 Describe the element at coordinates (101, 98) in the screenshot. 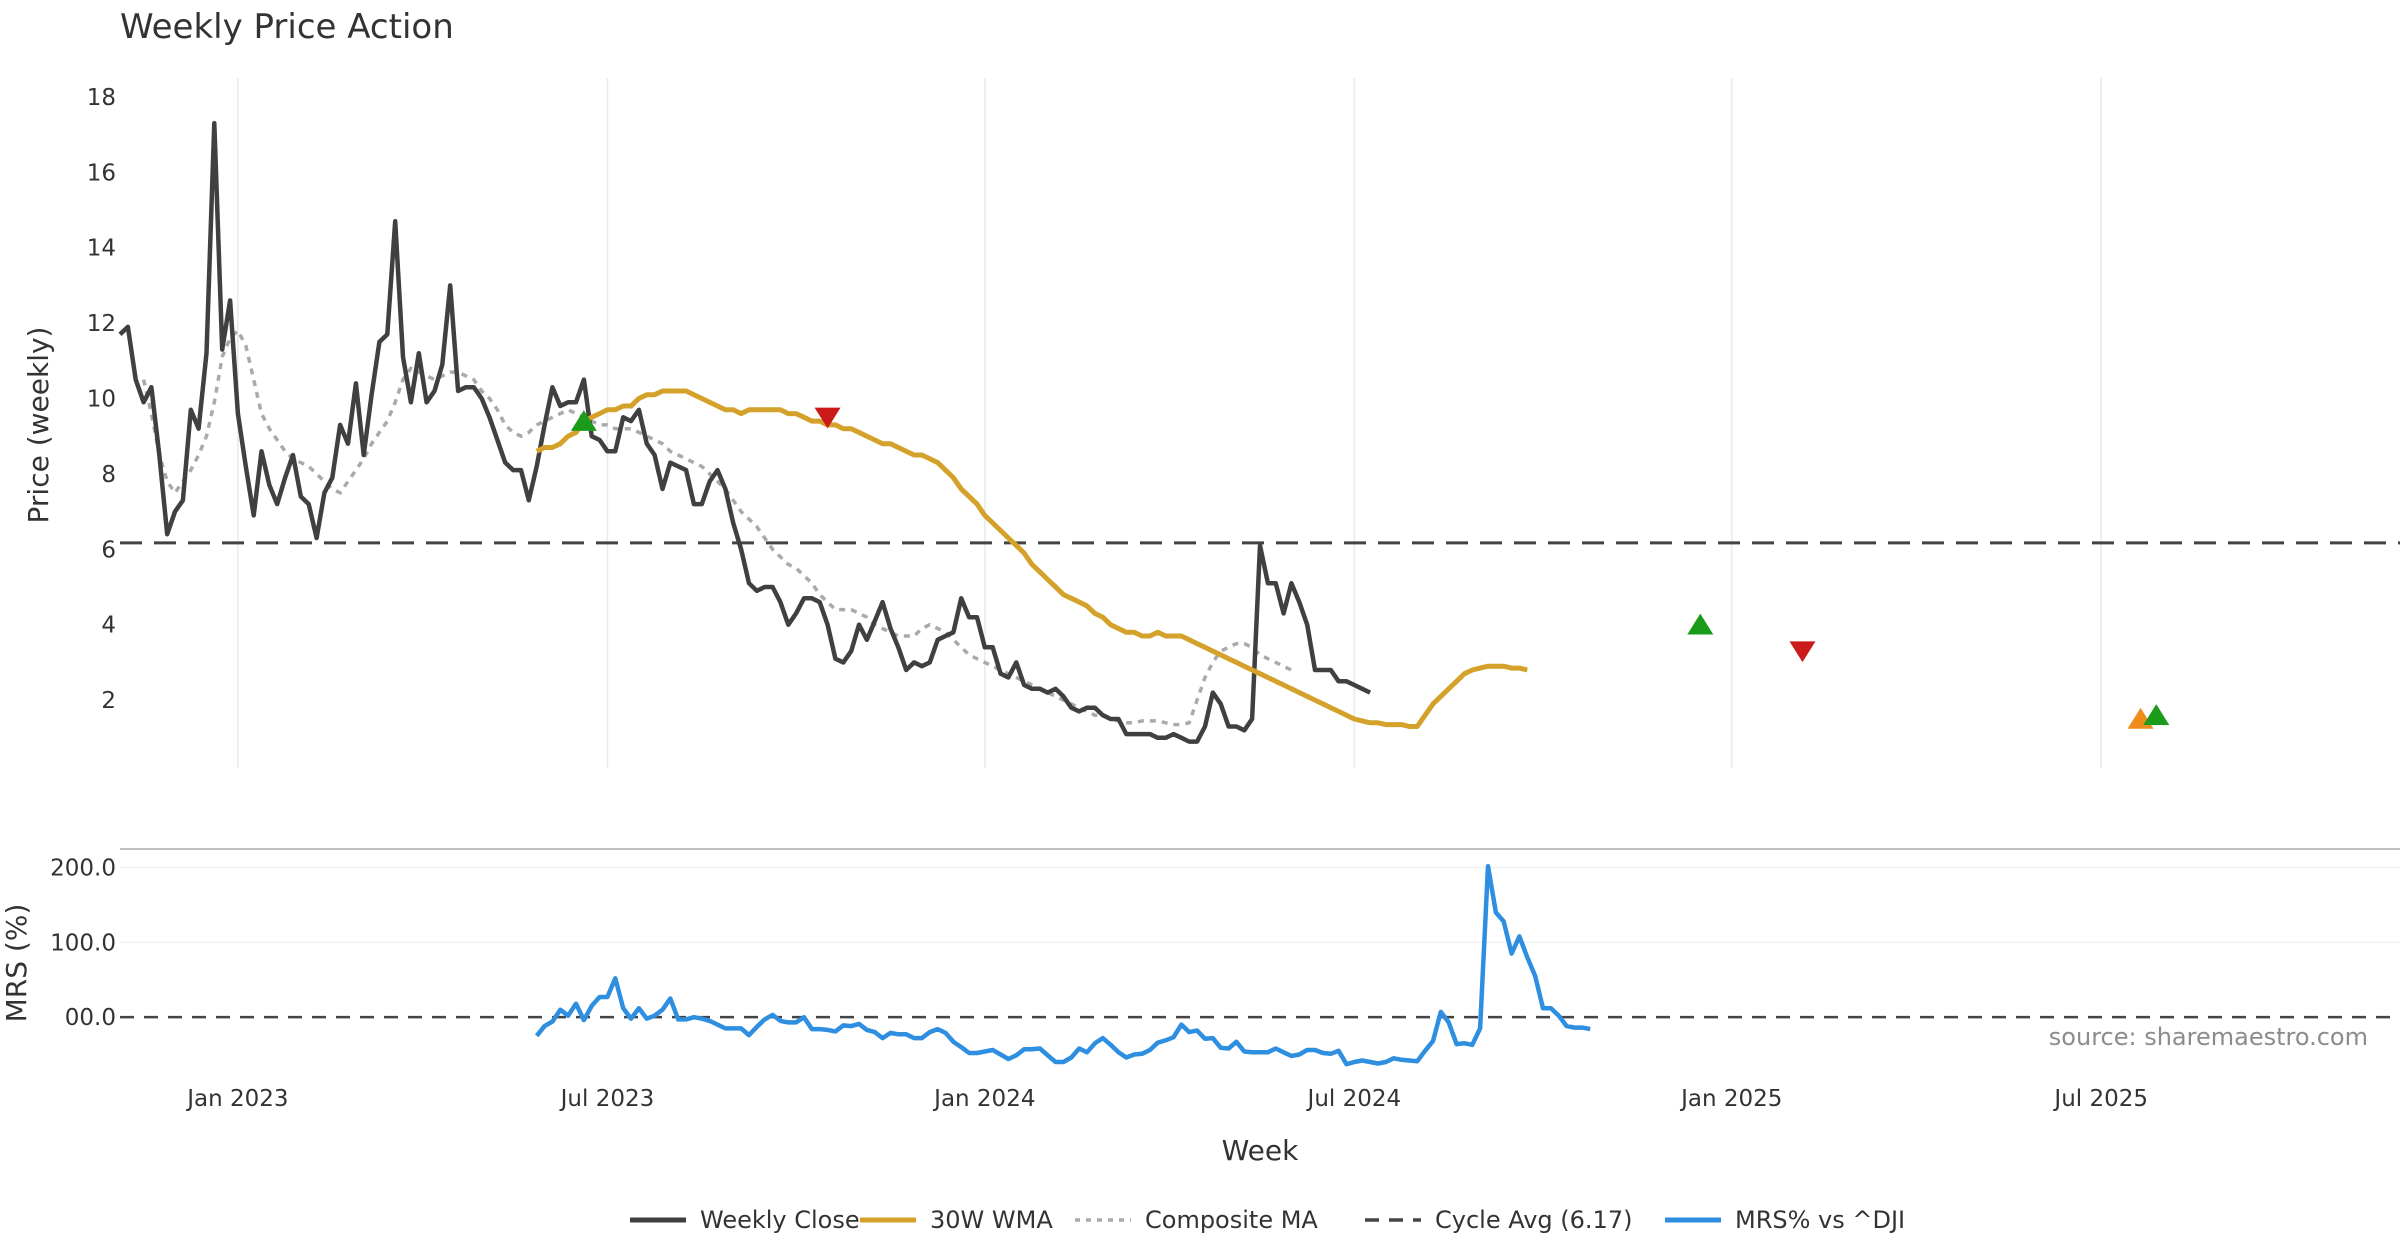

I see `price-y-tick-8: 18` at that location.